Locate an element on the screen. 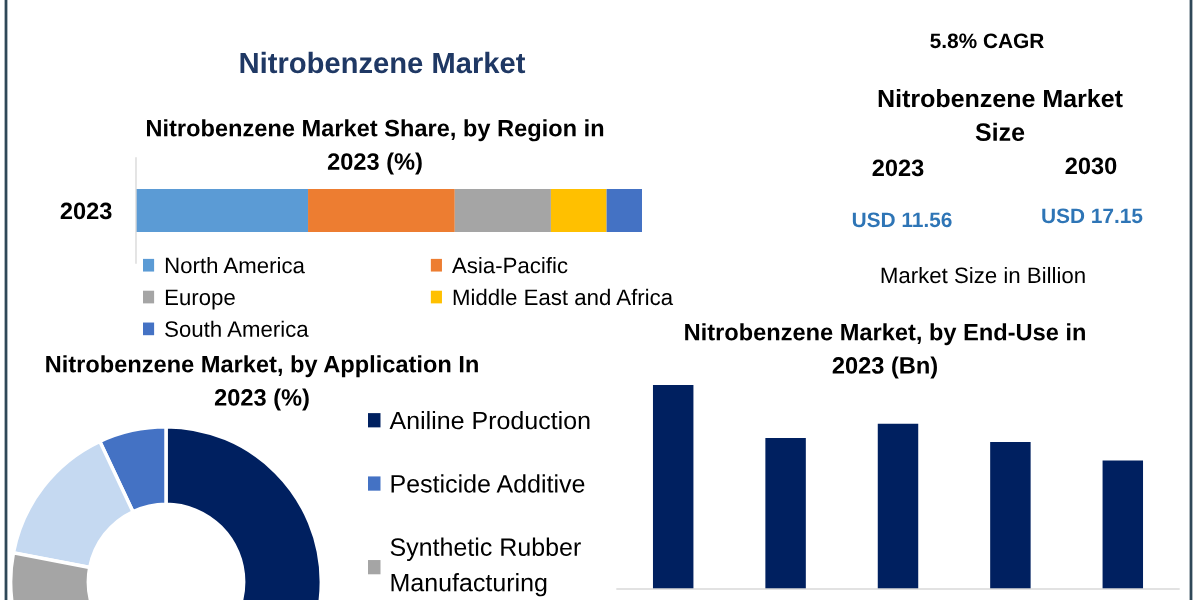 This screenshot has height=600, width=1200. text: Market Size in Billion is located at coordinates (983, 275).